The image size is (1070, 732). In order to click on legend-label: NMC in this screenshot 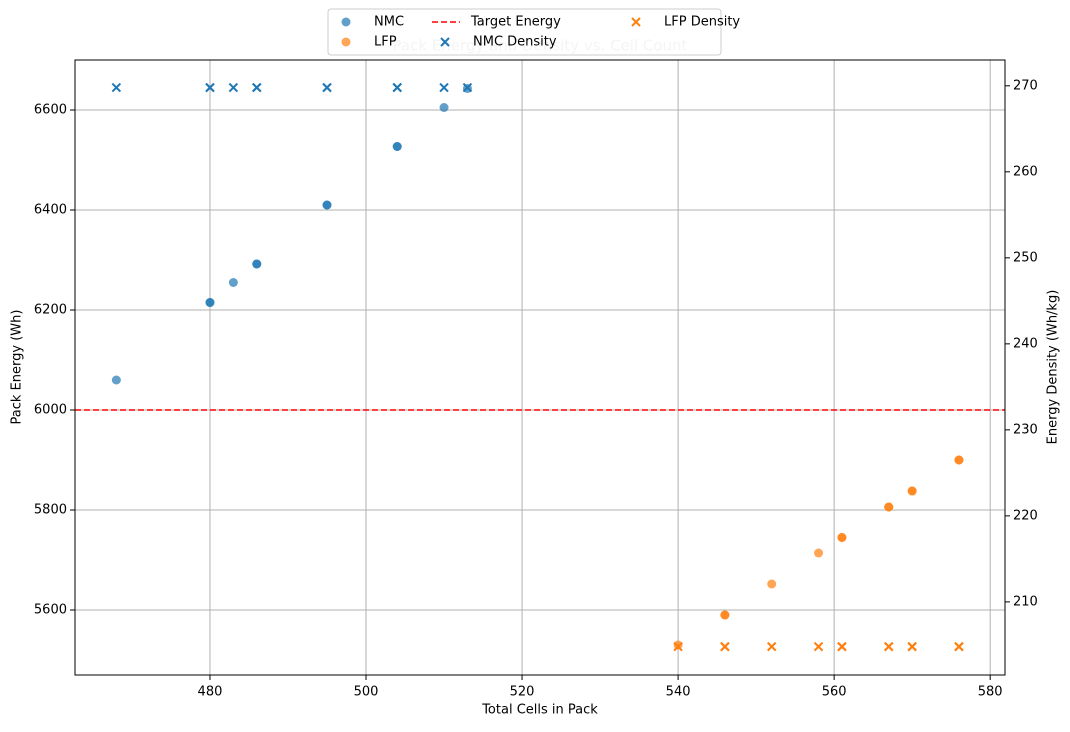, I will do `click(389, 22)`.